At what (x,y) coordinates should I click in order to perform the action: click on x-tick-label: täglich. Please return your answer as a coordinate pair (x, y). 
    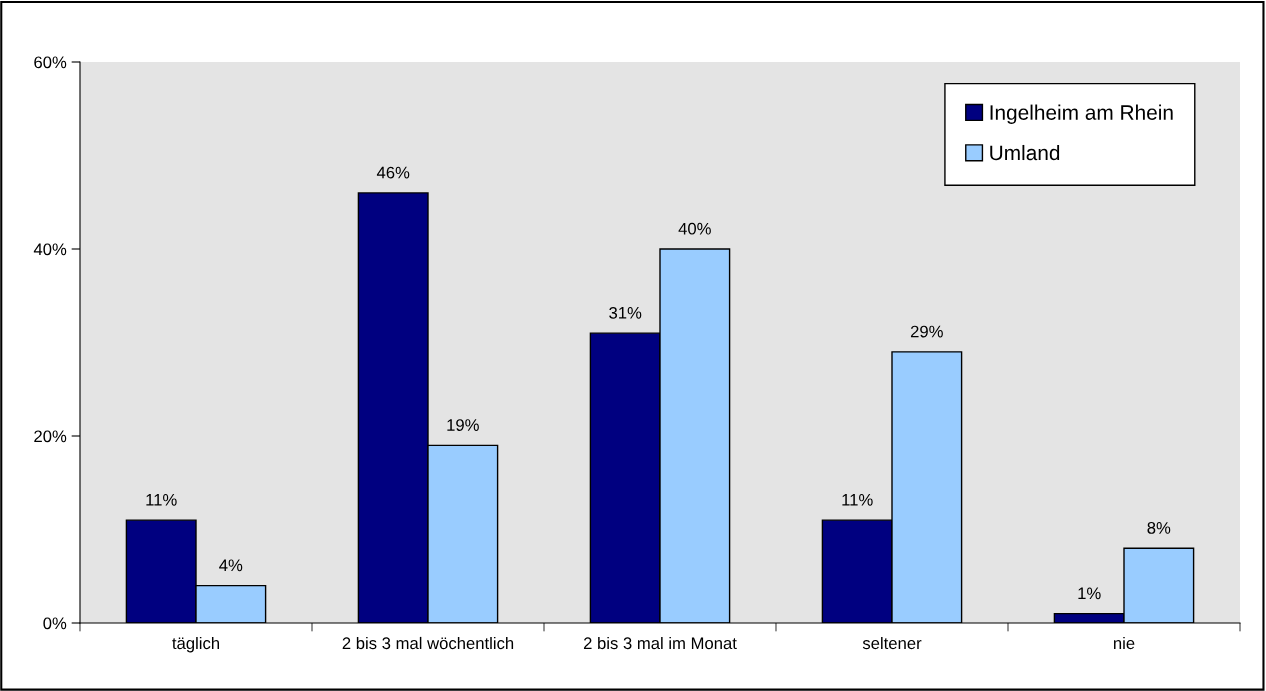
    Looking at the image, I should click on (196, 644).